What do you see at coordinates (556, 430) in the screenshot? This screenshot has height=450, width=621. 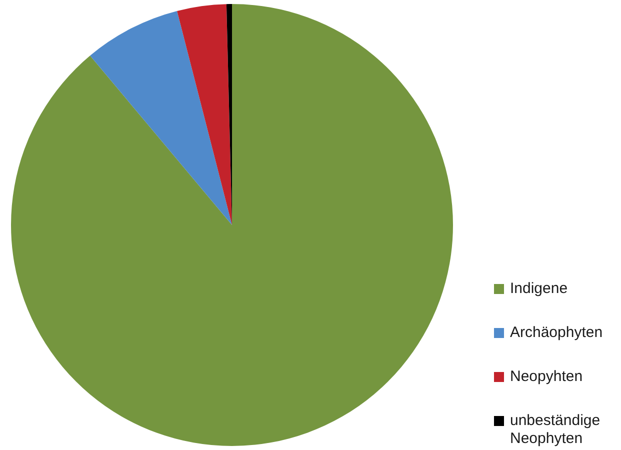 I see `legend-label: unbeständige Neophyten` at bounding box center [556, 430].